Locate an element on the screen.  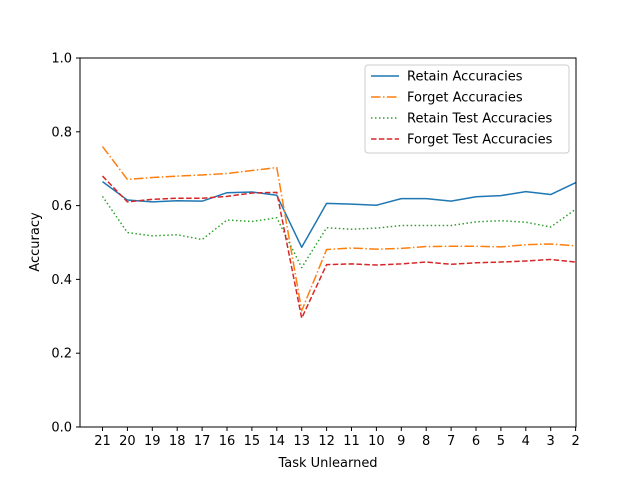
legend-box is located at coordinates (467, 109).